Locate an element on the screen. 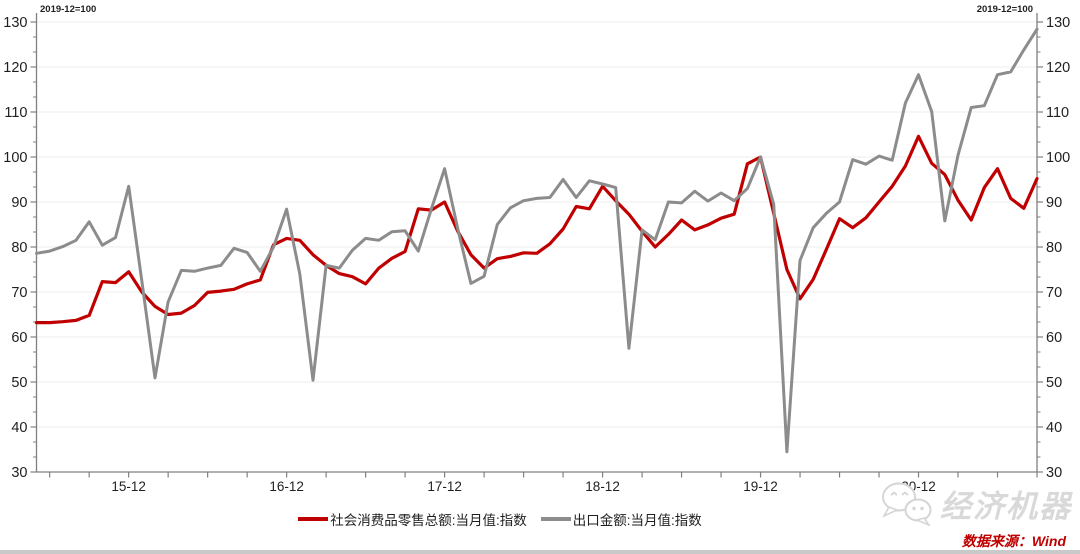 This screenshot has width=1080, height=554. index-base-note-left: 2019-12=100 is located at coordinates (68, 9).